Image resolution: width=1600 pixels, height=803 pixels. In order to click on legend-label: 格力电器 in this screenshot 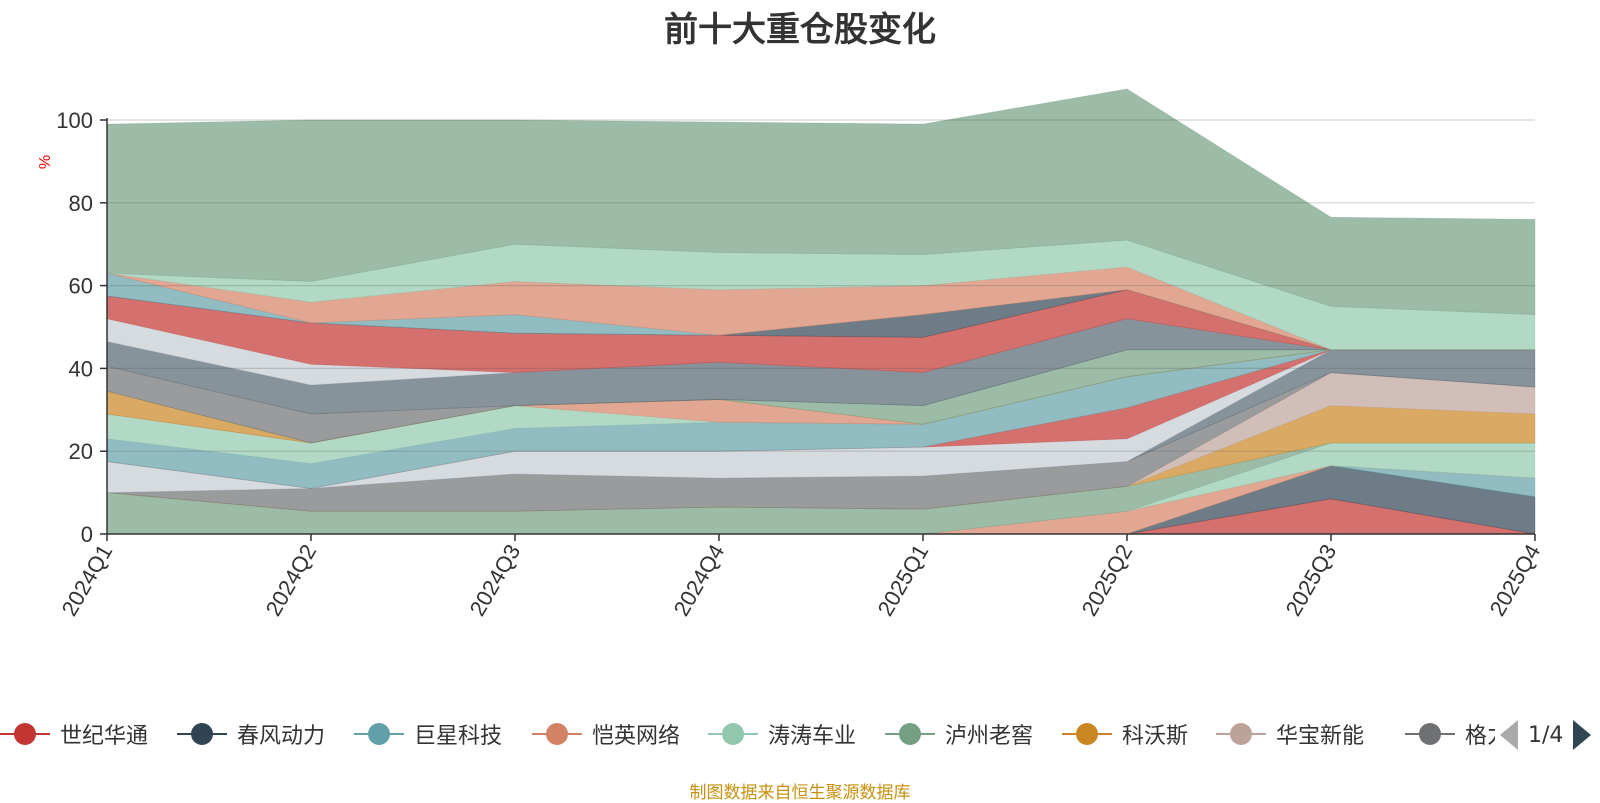, I will do `click(1480, 736)`.